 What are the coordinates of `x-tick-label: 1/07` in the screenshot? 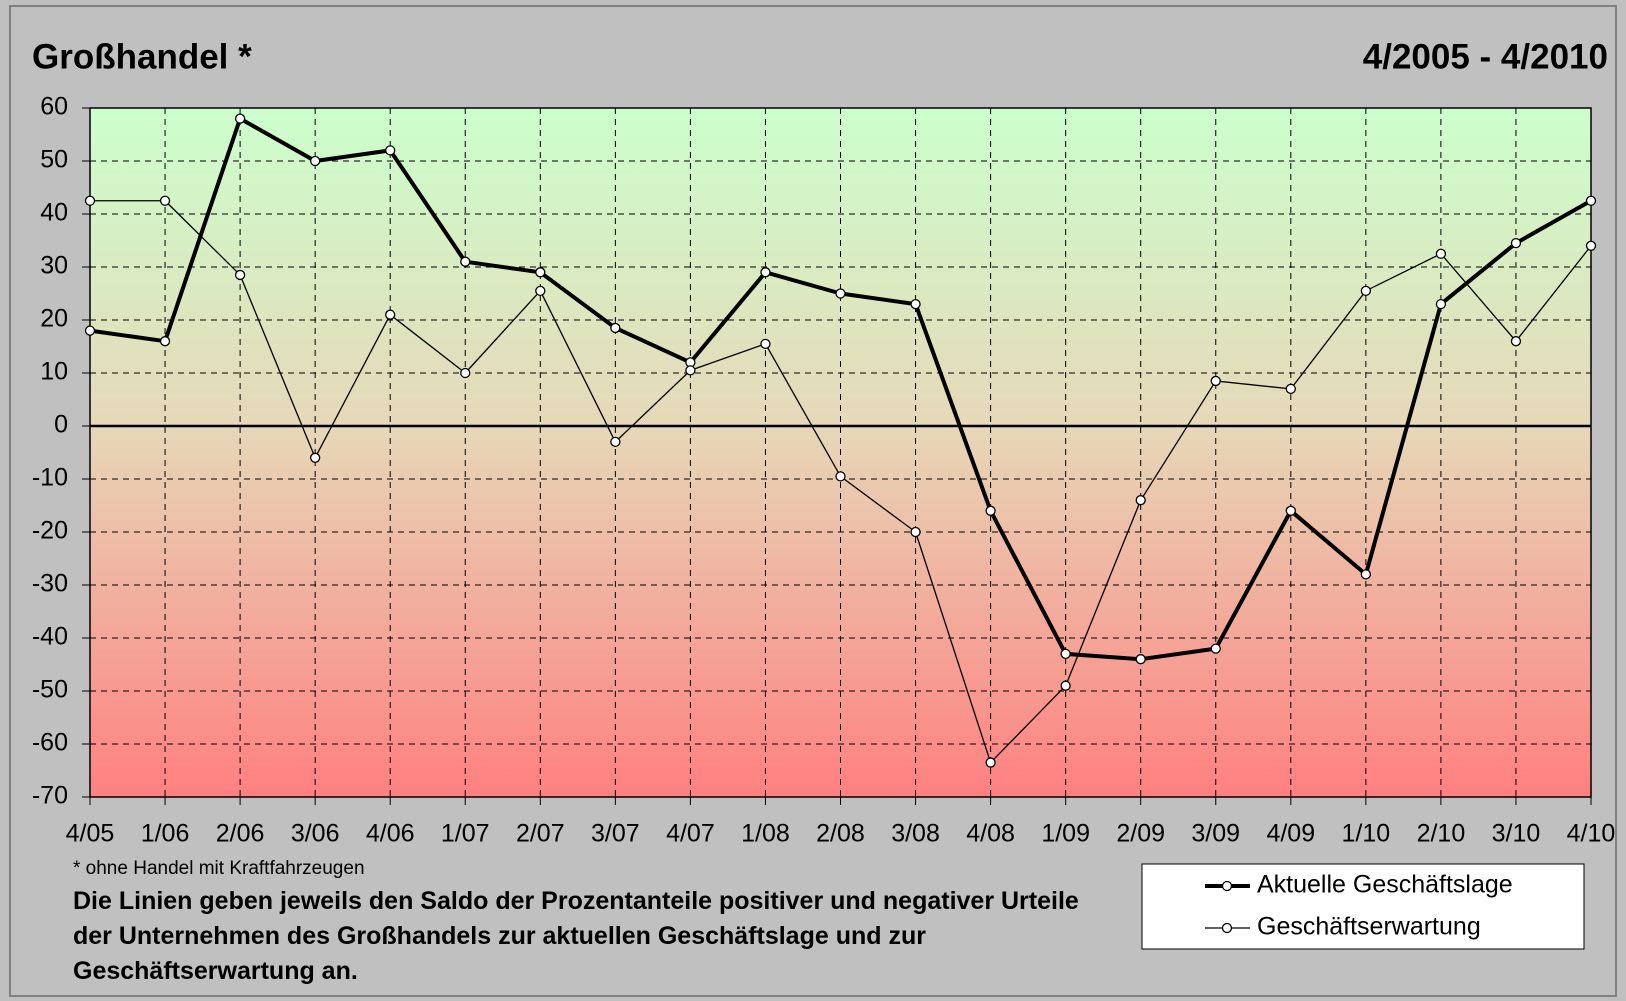 It's located at (465, 834).